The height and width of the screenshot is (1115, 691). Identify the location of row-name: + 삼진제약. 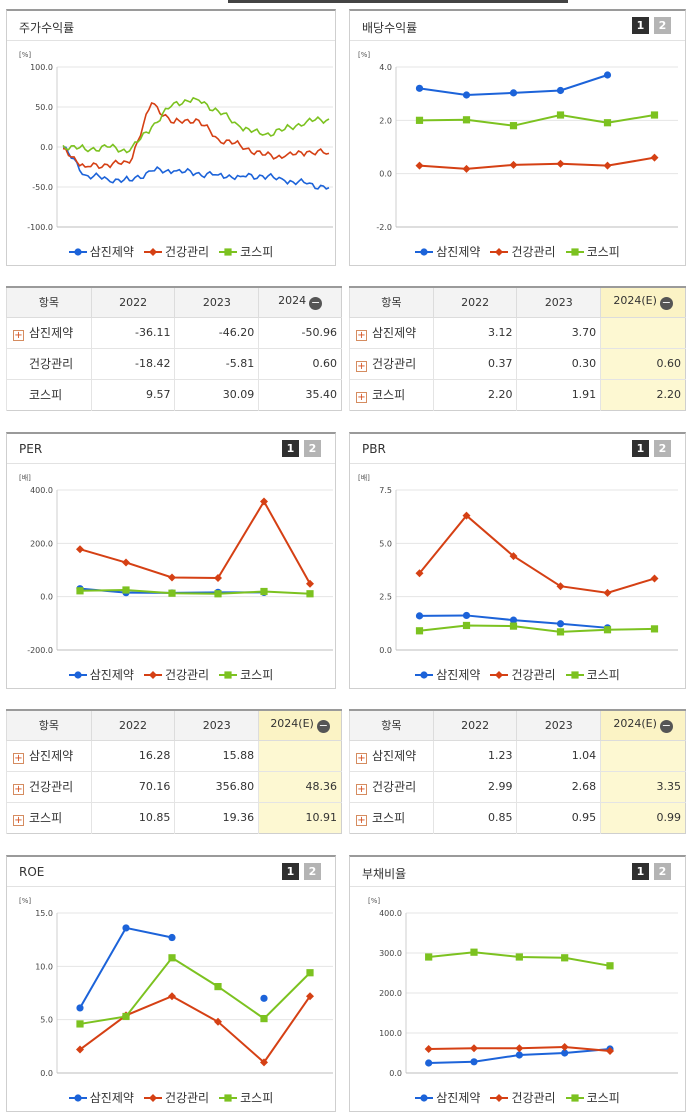
(49, 755).